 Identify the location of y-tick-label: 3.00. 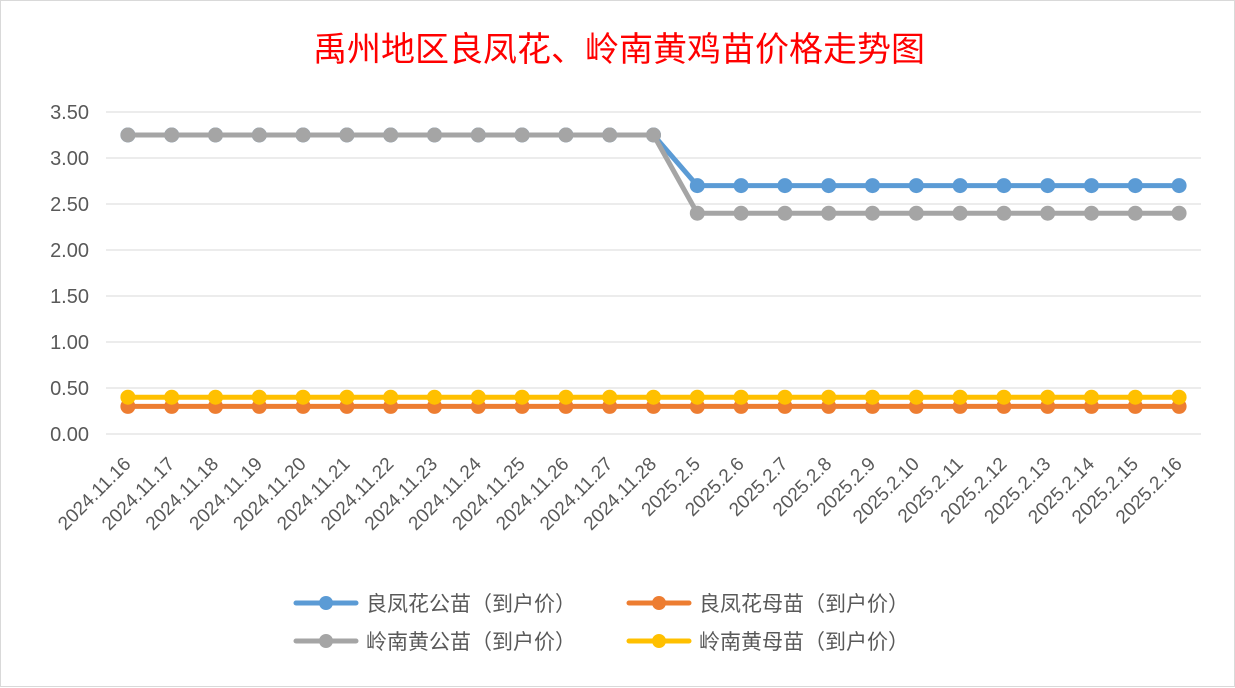
(69, 159).